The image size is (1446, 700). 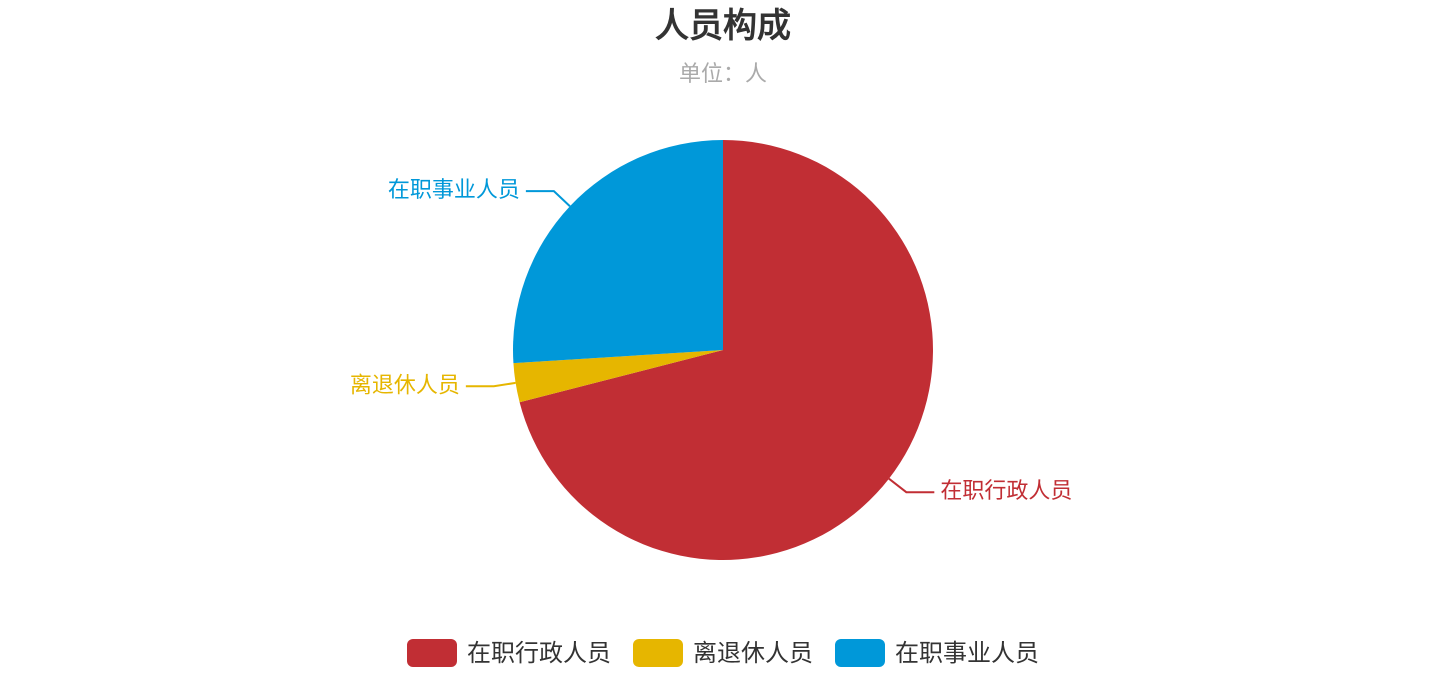 I want to click on legend-label: 在职事业人员, so click(x=967, y=653).